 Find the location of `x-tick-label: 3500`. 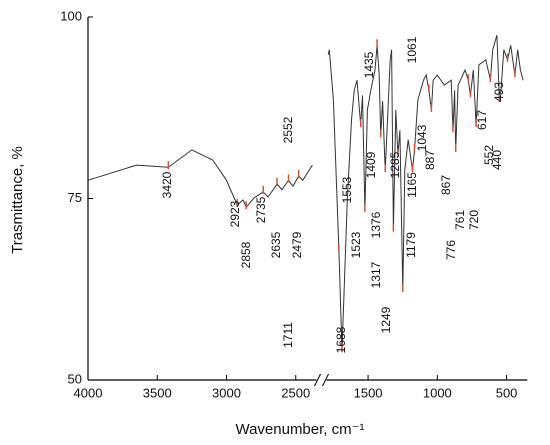

x-tick-label: 3500 is located at coordinates (157, 392).